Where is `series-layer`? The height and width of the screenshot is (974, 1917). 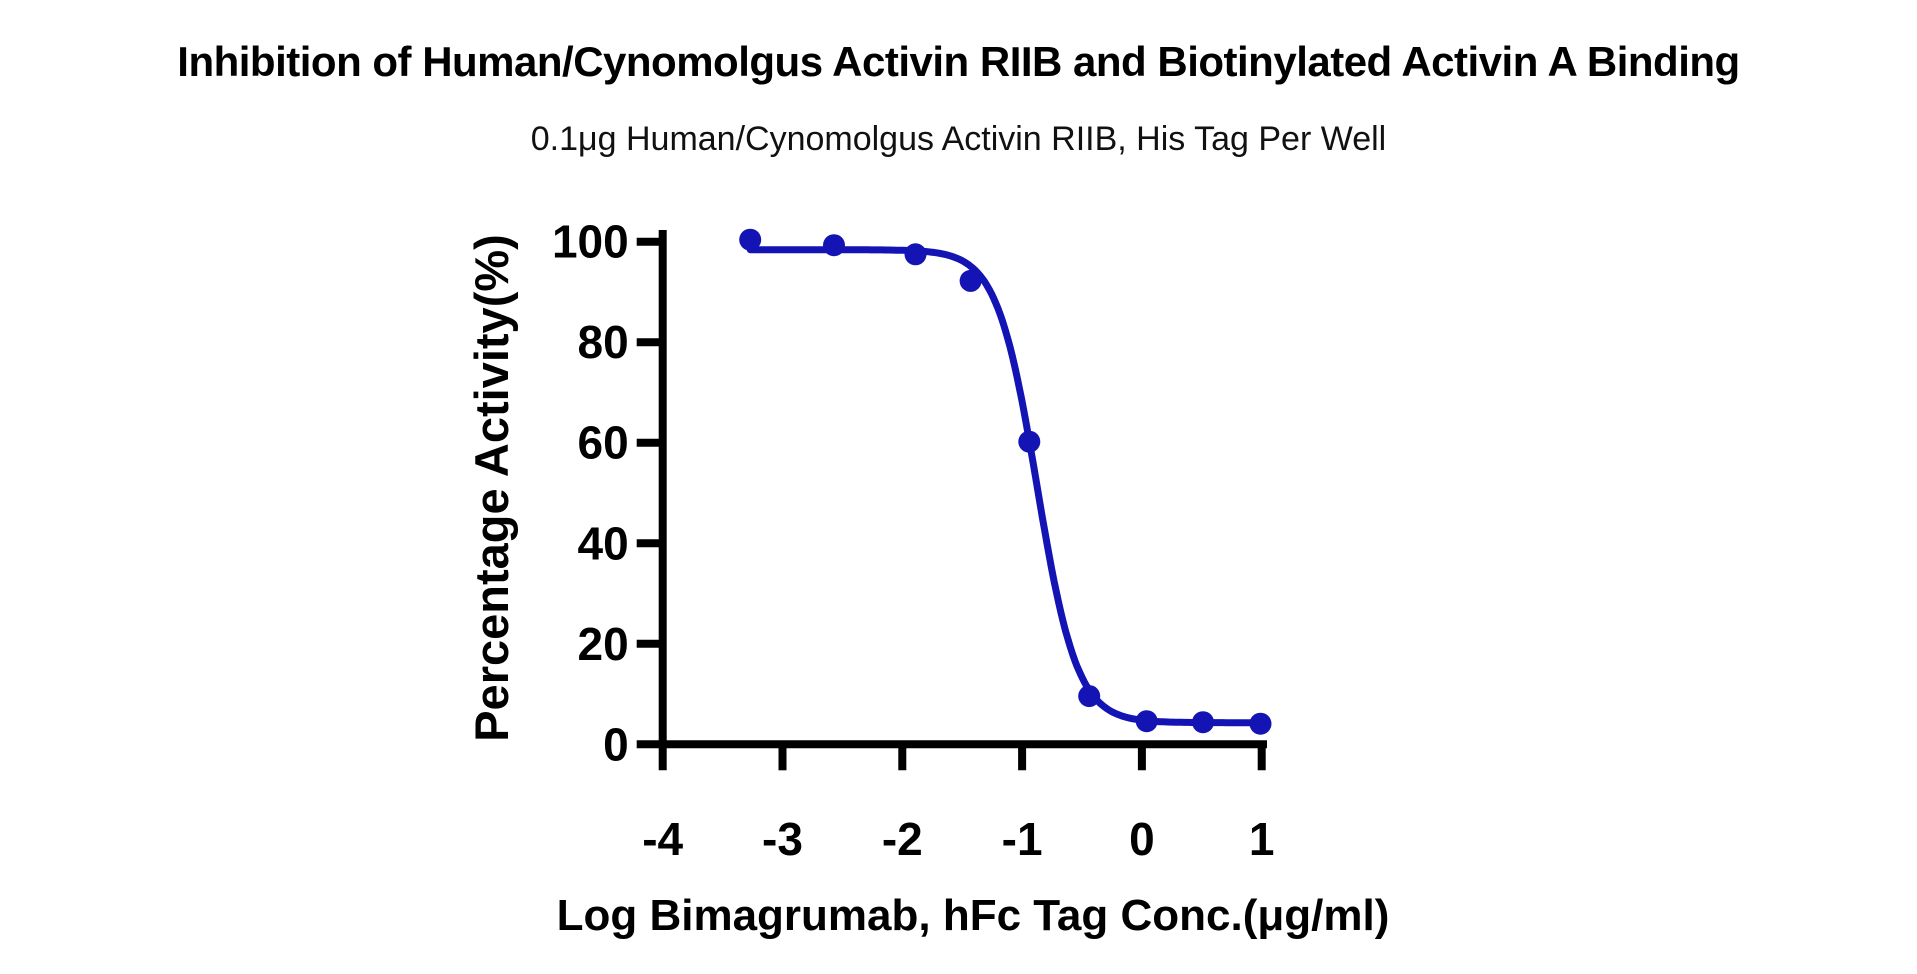 series-layer is located at coordinates (1005, 481).